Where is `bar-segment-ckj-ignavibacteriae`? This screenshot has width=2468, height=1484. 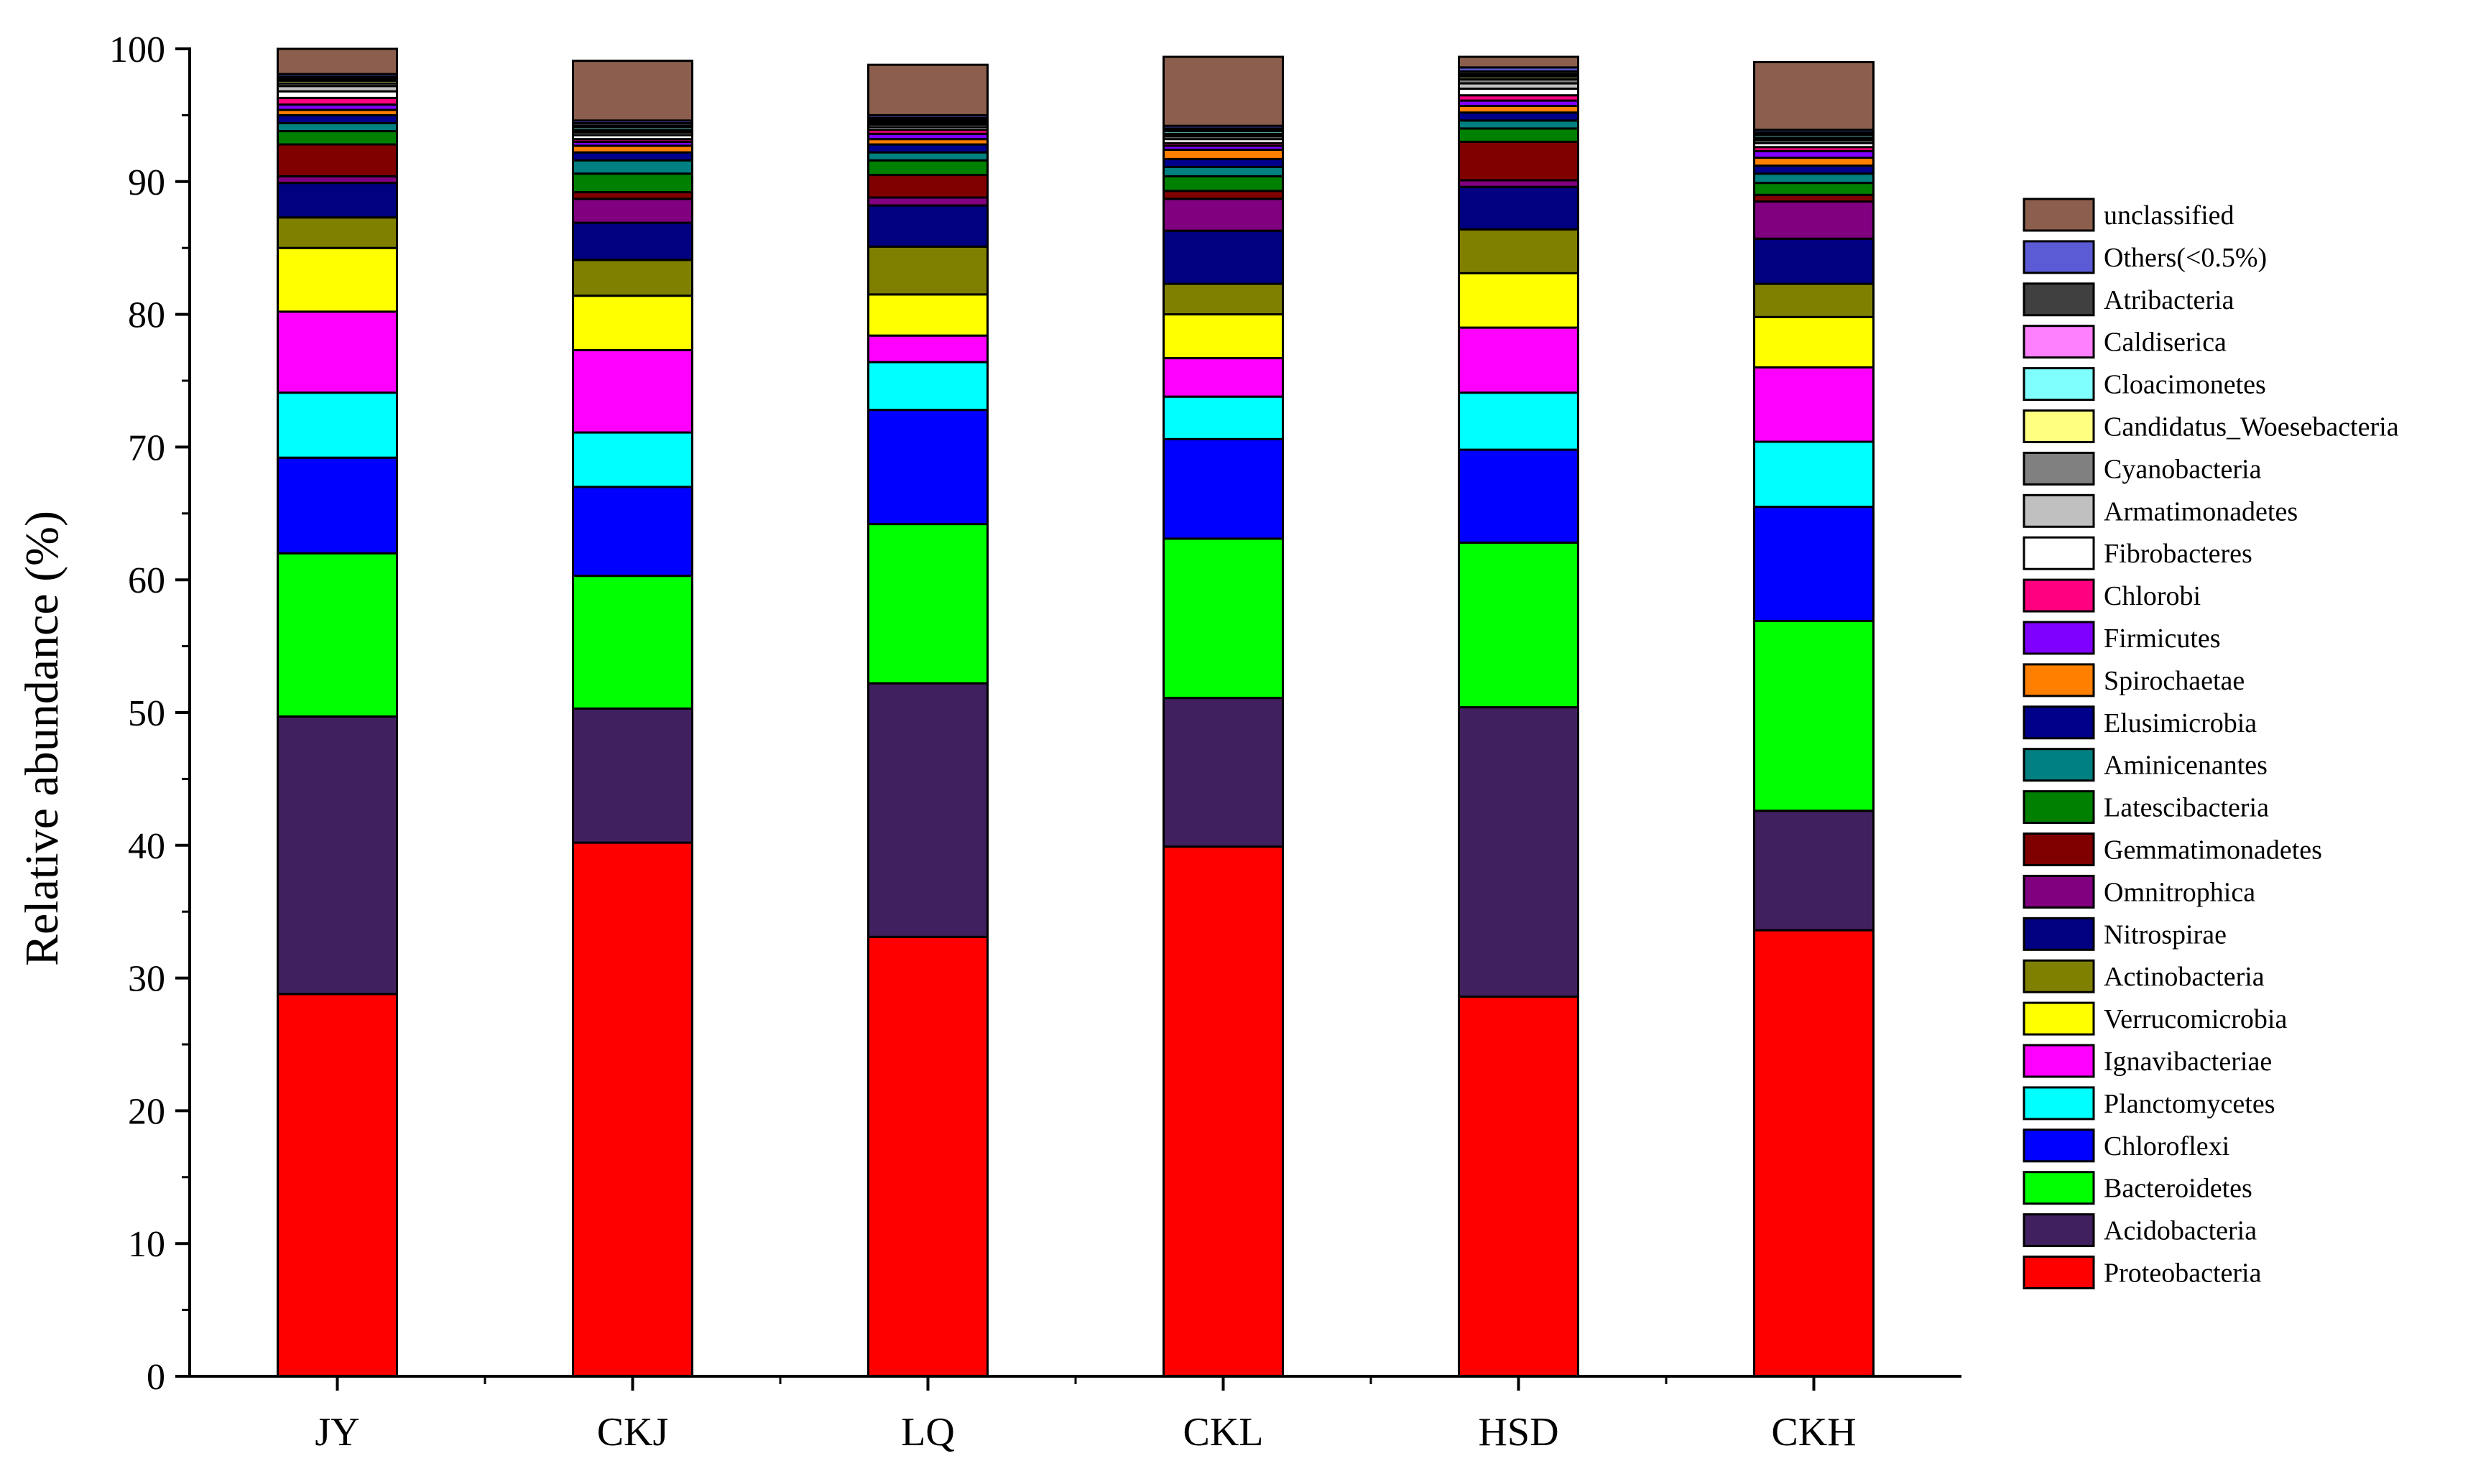
bar-segment-ckj-ignavibacteriae is located at coordinates (632, 391).